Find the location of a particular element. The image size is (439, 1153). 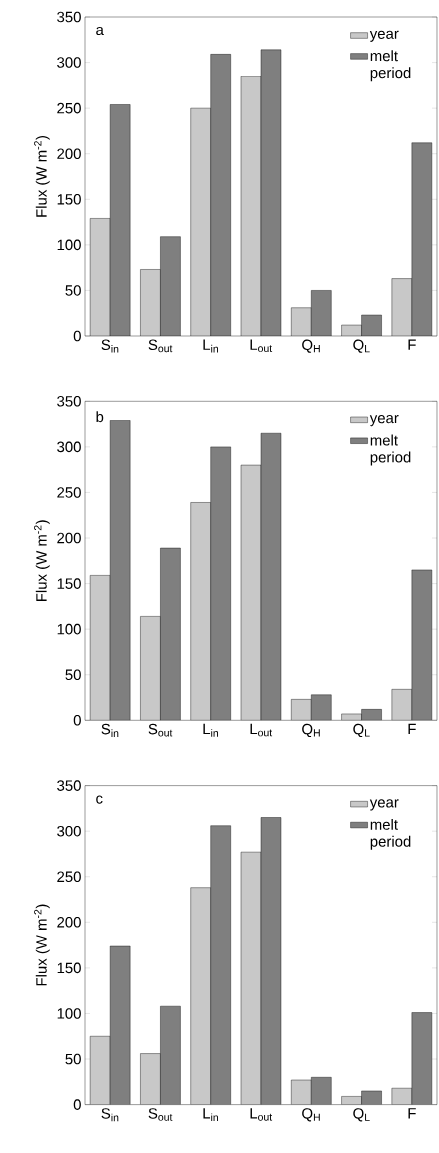

text: b is located at coordinates (100, 417).